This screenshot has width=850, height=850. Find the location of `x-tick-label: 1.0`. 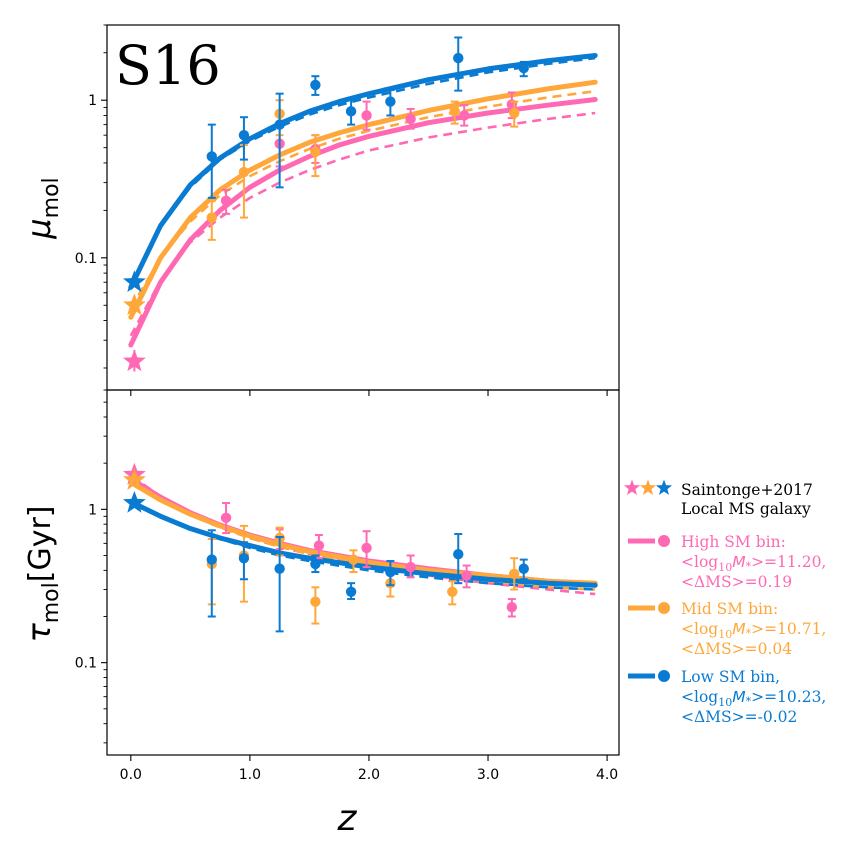

x-tick-label: 1.0 is located at coordinates (250, 775).